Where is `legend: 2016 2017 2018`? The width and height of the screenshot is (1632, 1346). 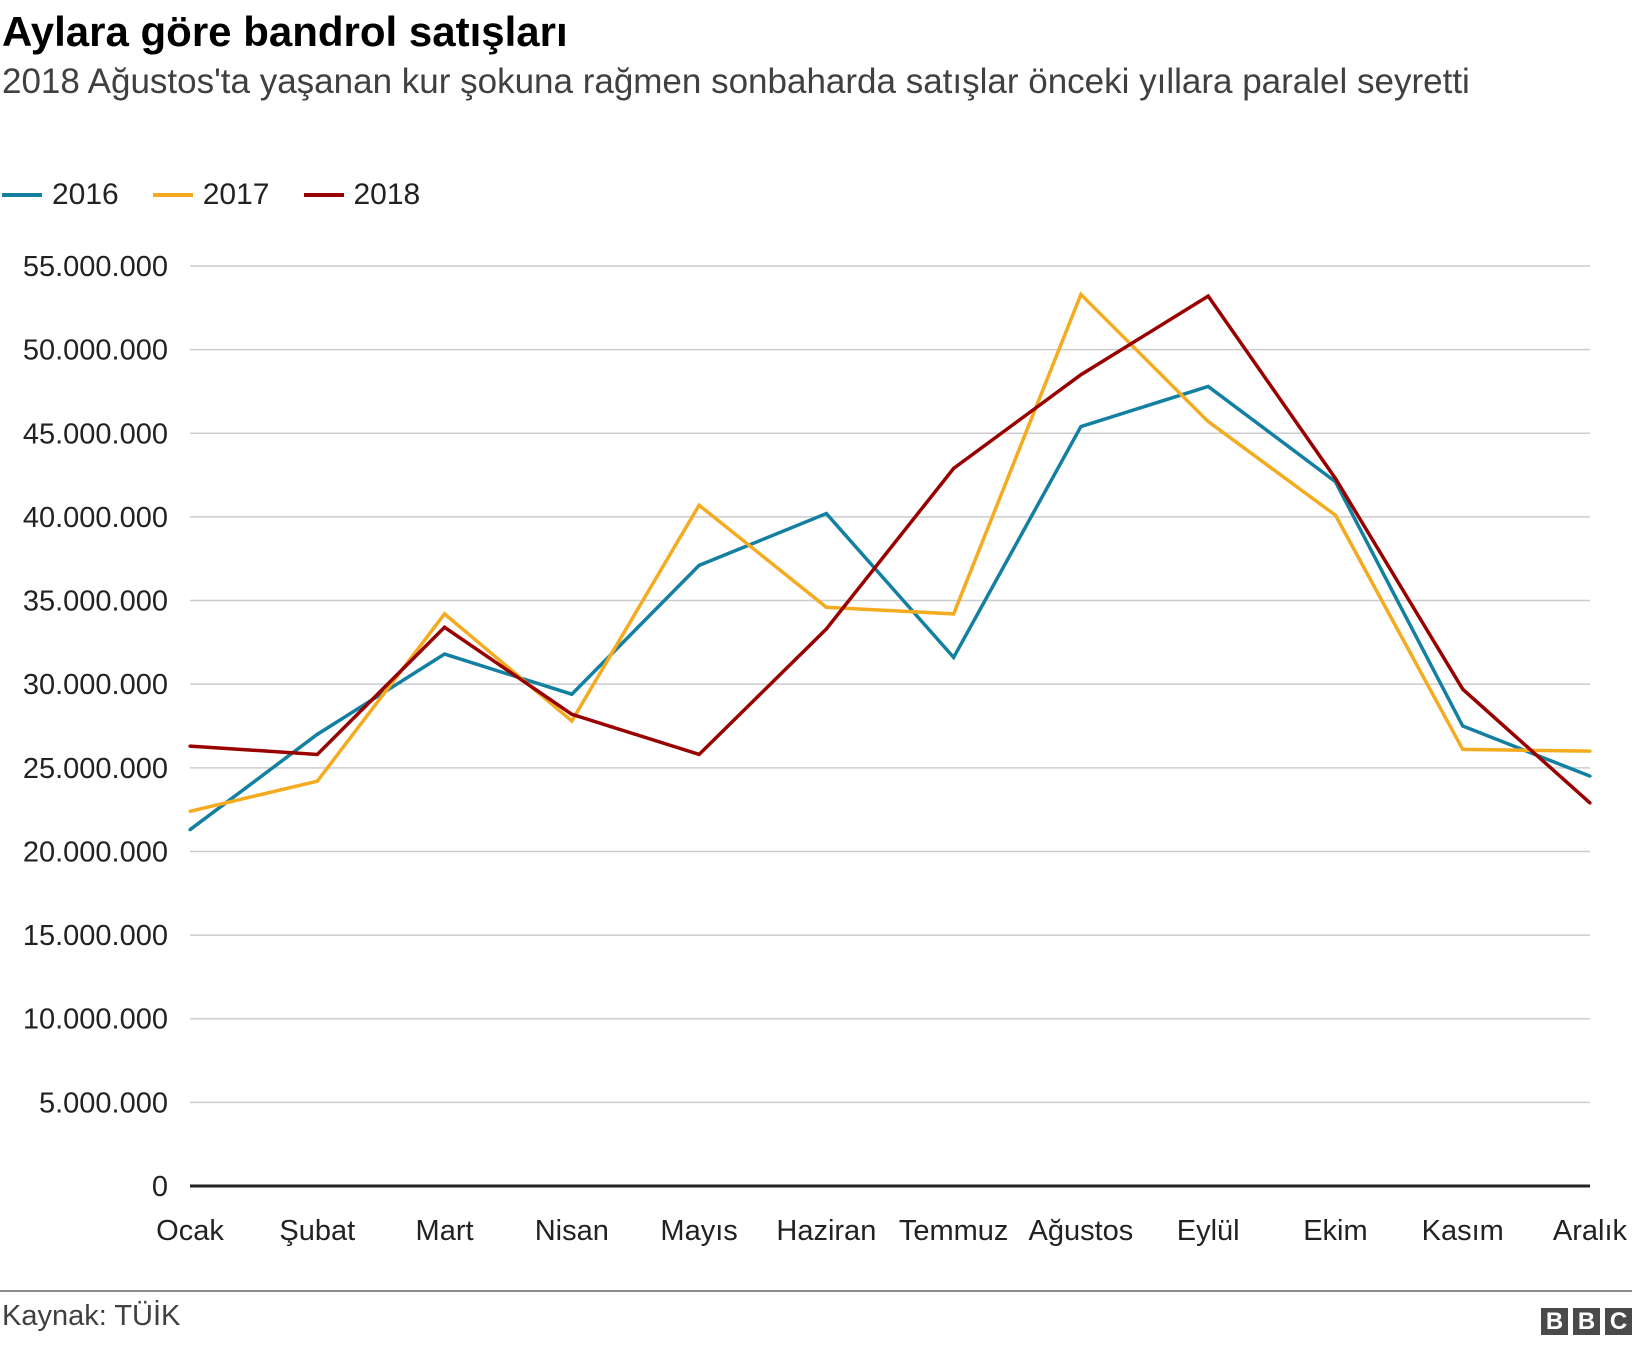 legend: 2016 2017 2018 is located at coordinates (228, 195).